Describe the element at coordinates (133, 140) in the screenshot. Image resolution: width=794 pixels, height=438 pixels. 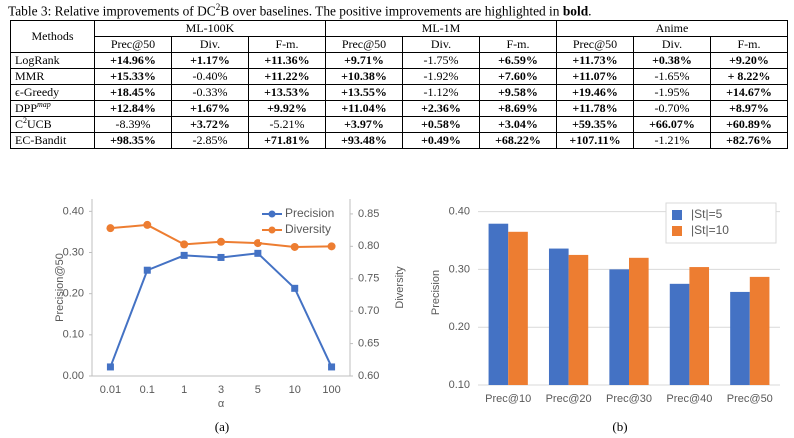
I see `value-cell: +98.35%` at that location.